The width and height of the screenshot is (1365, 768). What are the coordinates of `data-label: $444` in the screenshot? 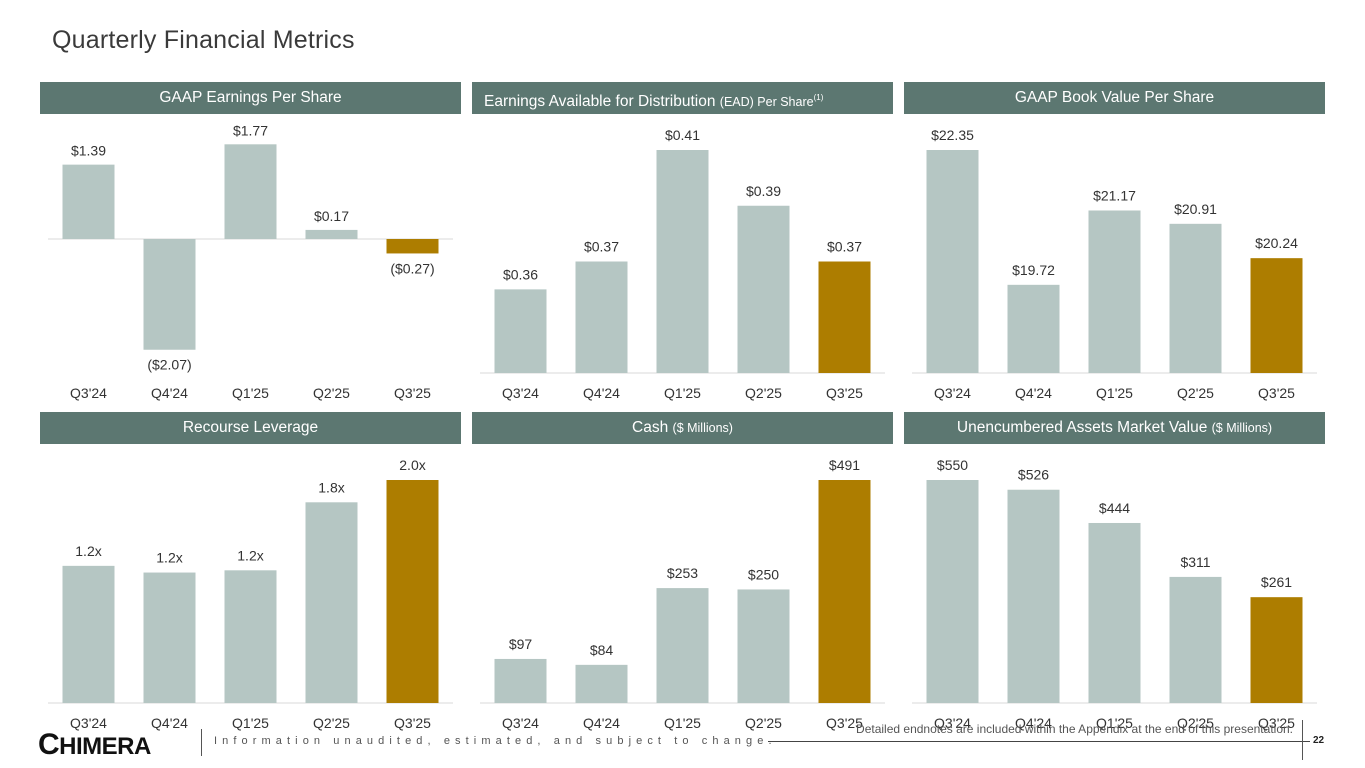 It's located at (1114, 508).